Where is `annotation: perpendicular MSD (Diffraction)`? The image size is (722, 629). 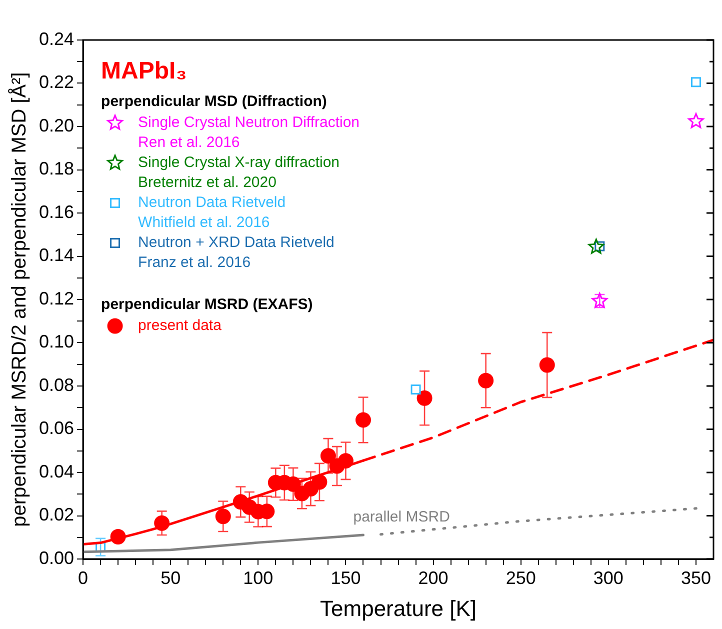
annotation: perpendicular MSD (Diffraction) is located at coordinates (214, 101).